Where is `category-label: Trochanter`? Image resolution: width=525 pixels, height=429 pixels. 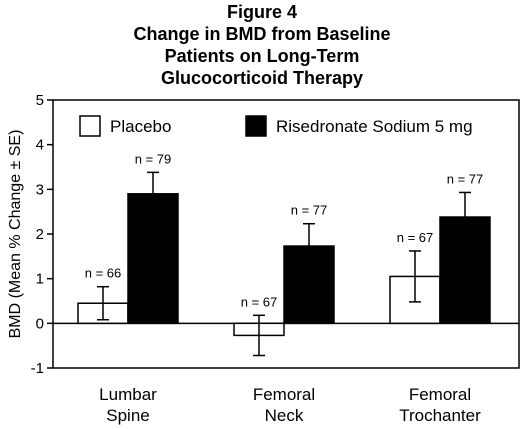
category-label: Trochanter is located at coordinates (440, 415).